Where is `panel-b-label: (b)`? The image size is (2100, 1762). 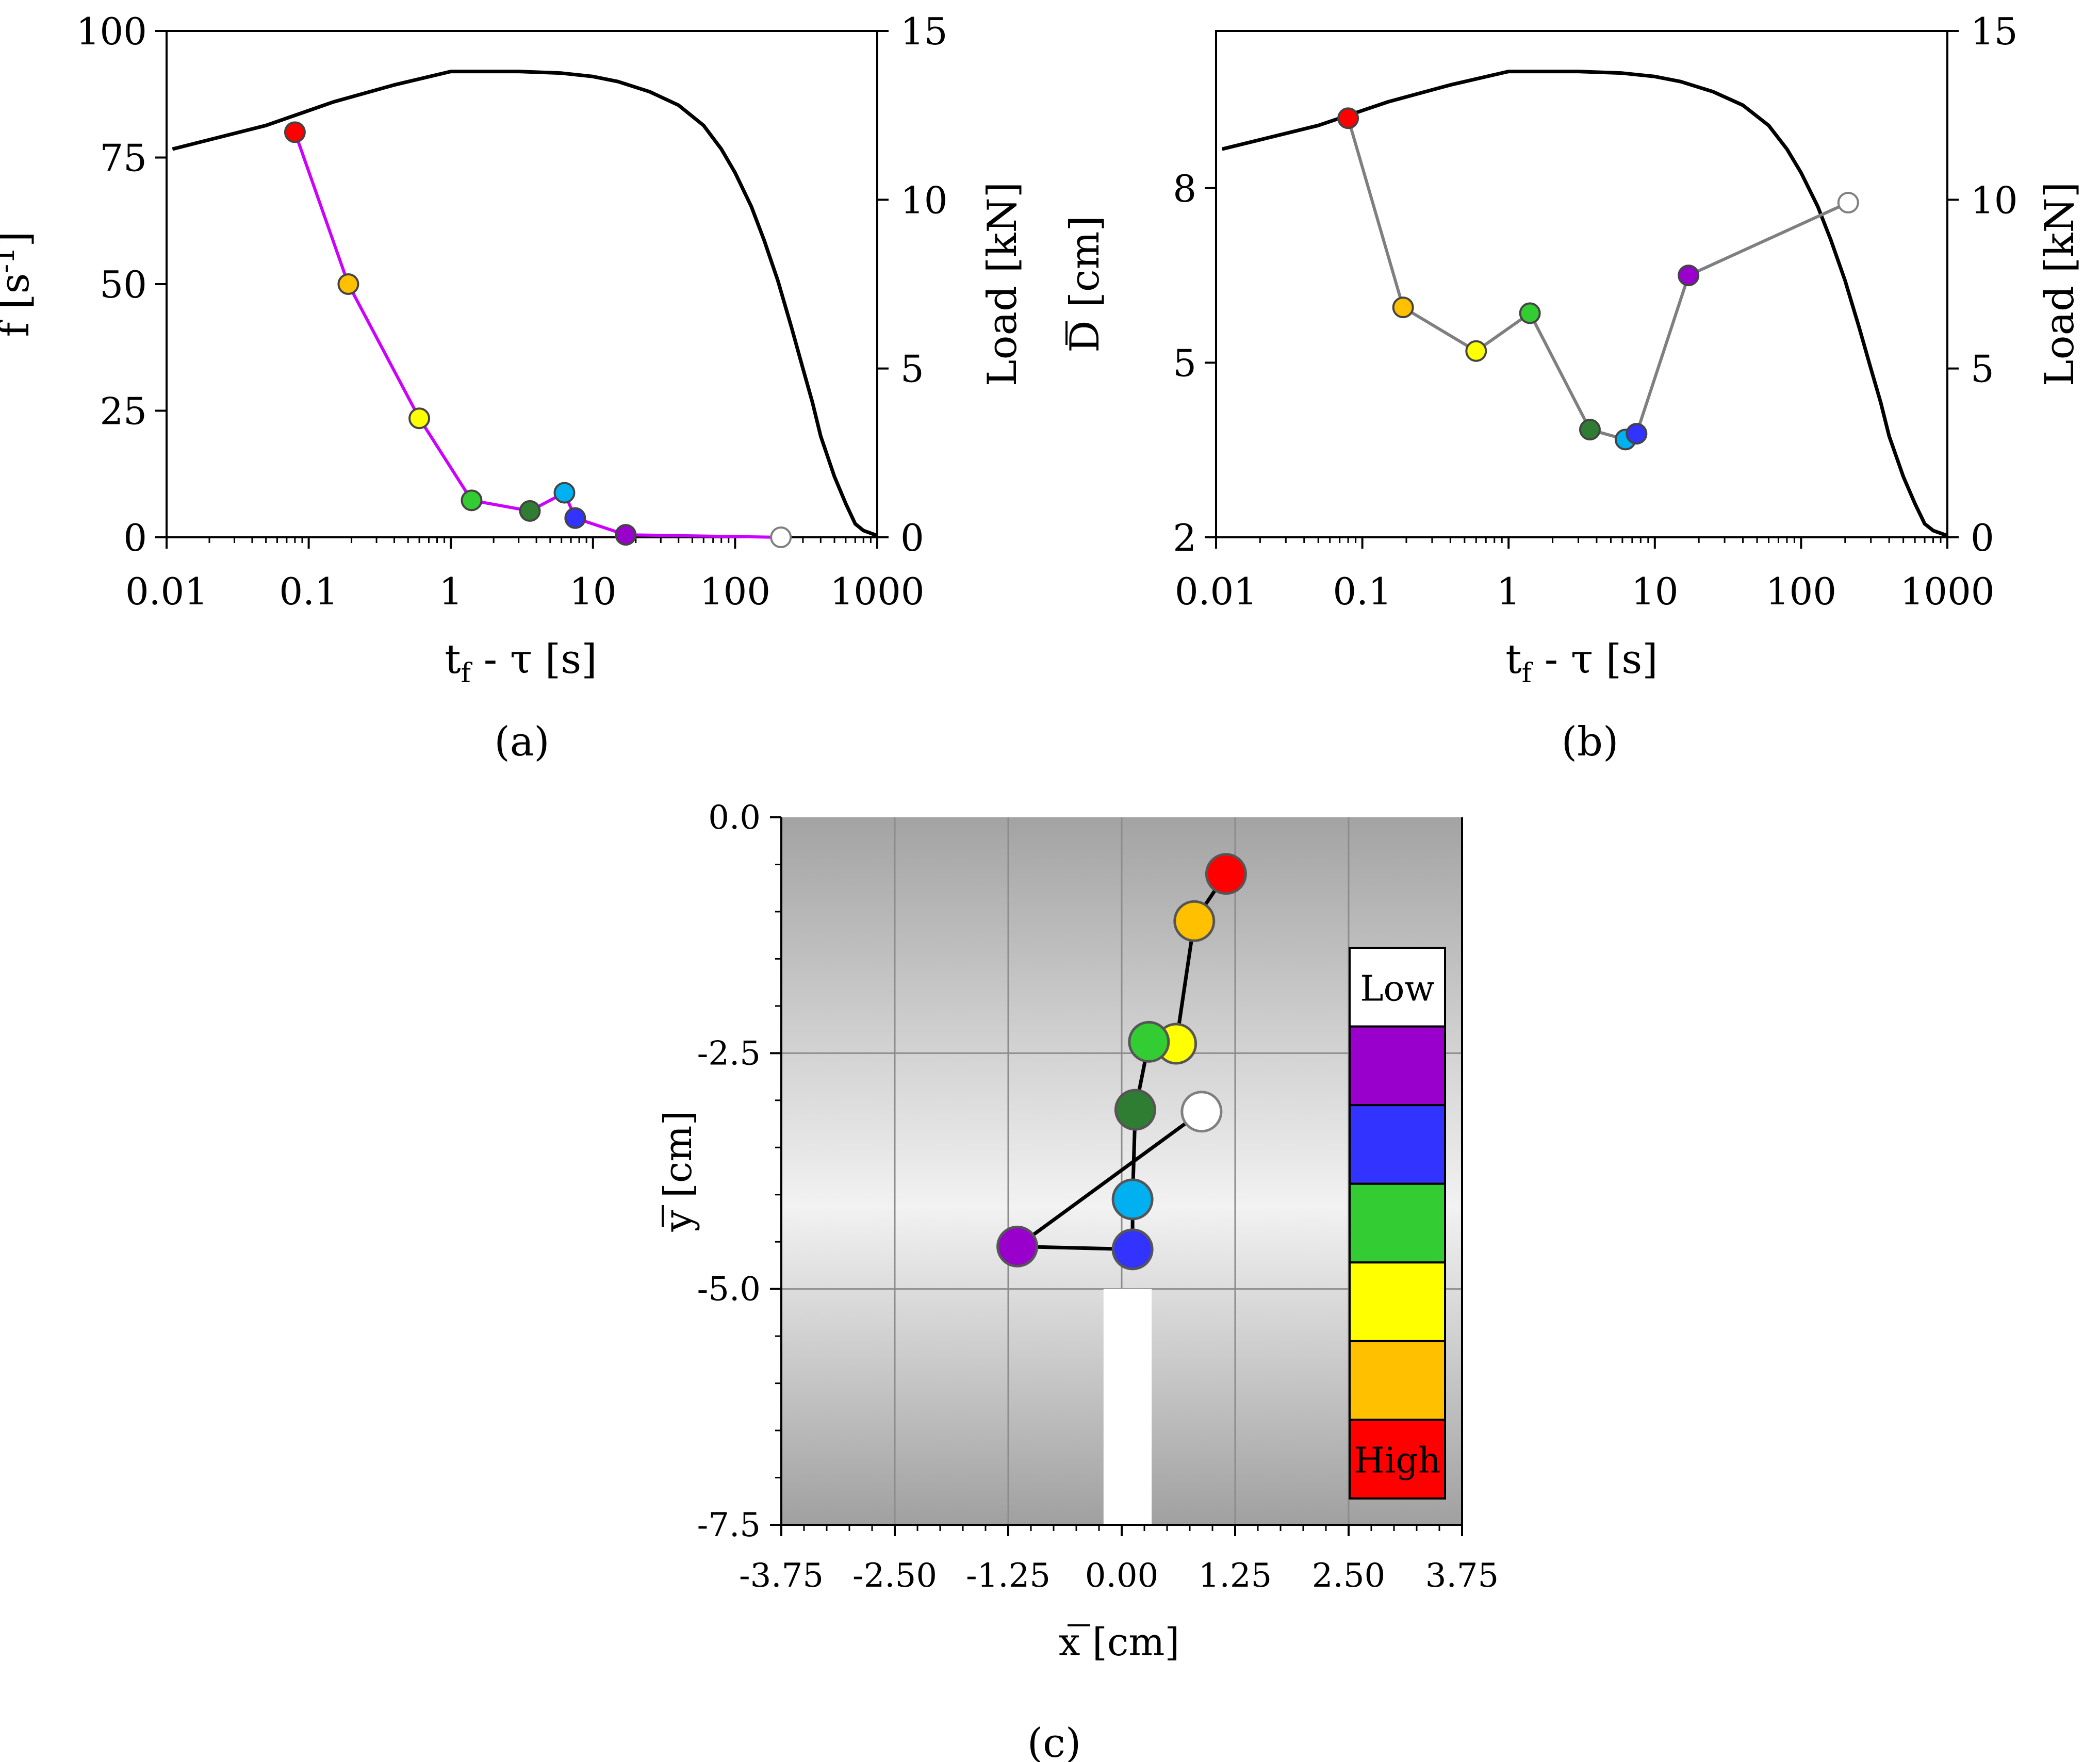
panel-b-label: (b) is located at coordinates (1590, 742).